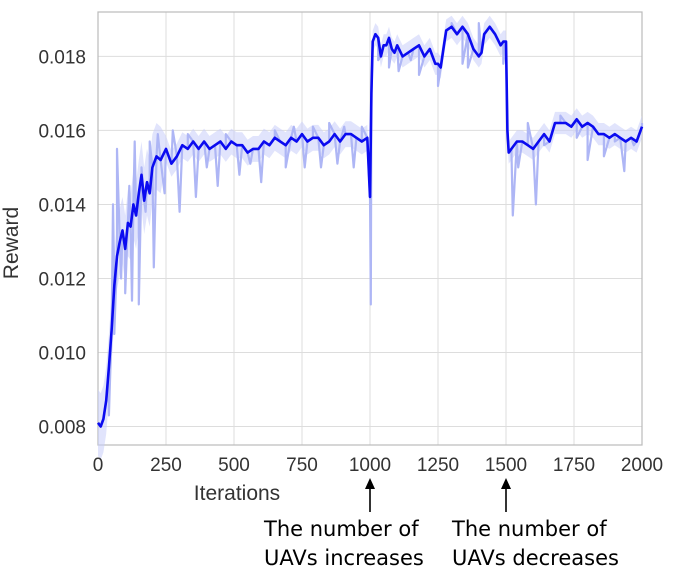 Image resolution: width=685 pixels, height=585 pixels. What do you see at coordinates (166, 465) in the screenshot?
I see `x-tick-label: 250` at bounding box center [166, 465].